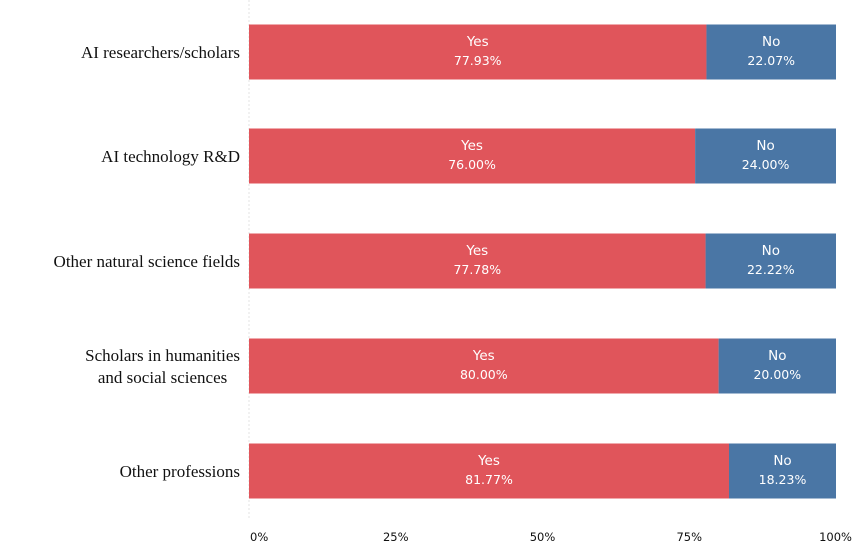 The width and height of the screenshot is (865, 547). I want to click on category-label: AI researchers/scholars, so click(160, 52).